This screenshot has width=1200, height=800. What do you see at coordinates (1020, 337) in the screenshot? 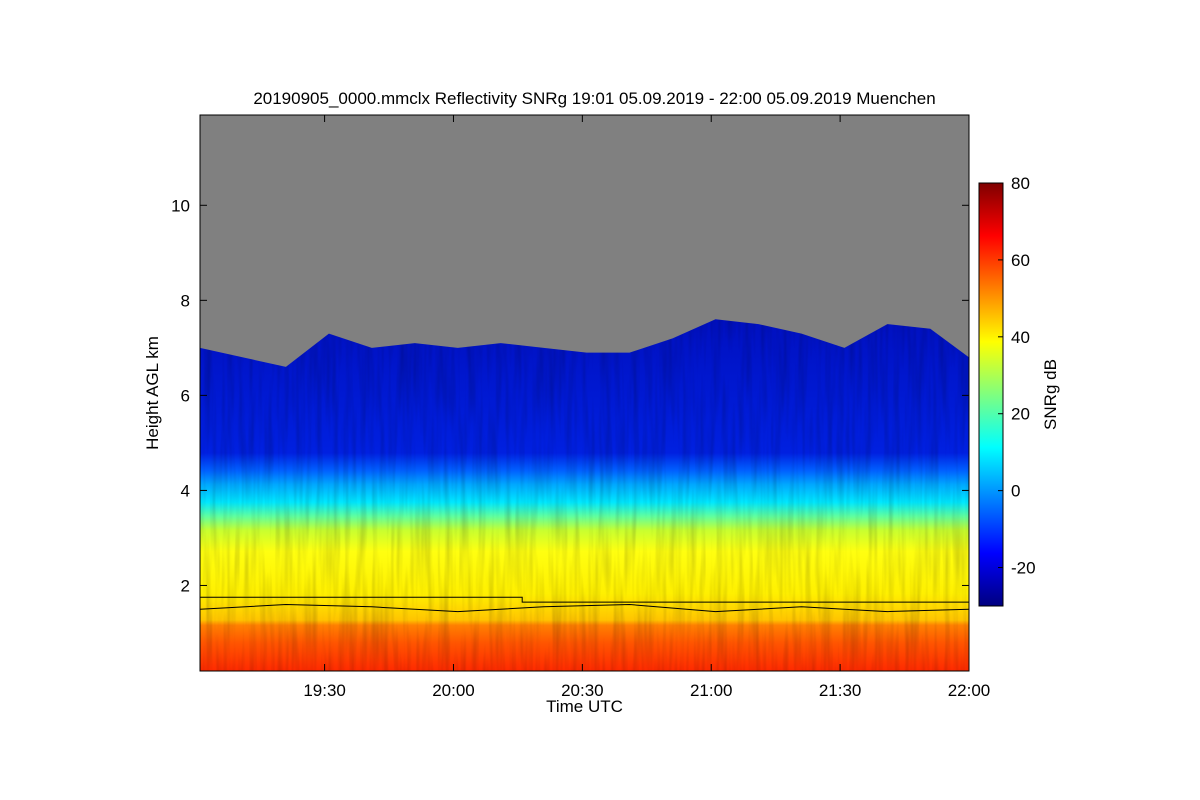
I see `colorbar-tick-label: 40` at bounding box center [1020, 337].